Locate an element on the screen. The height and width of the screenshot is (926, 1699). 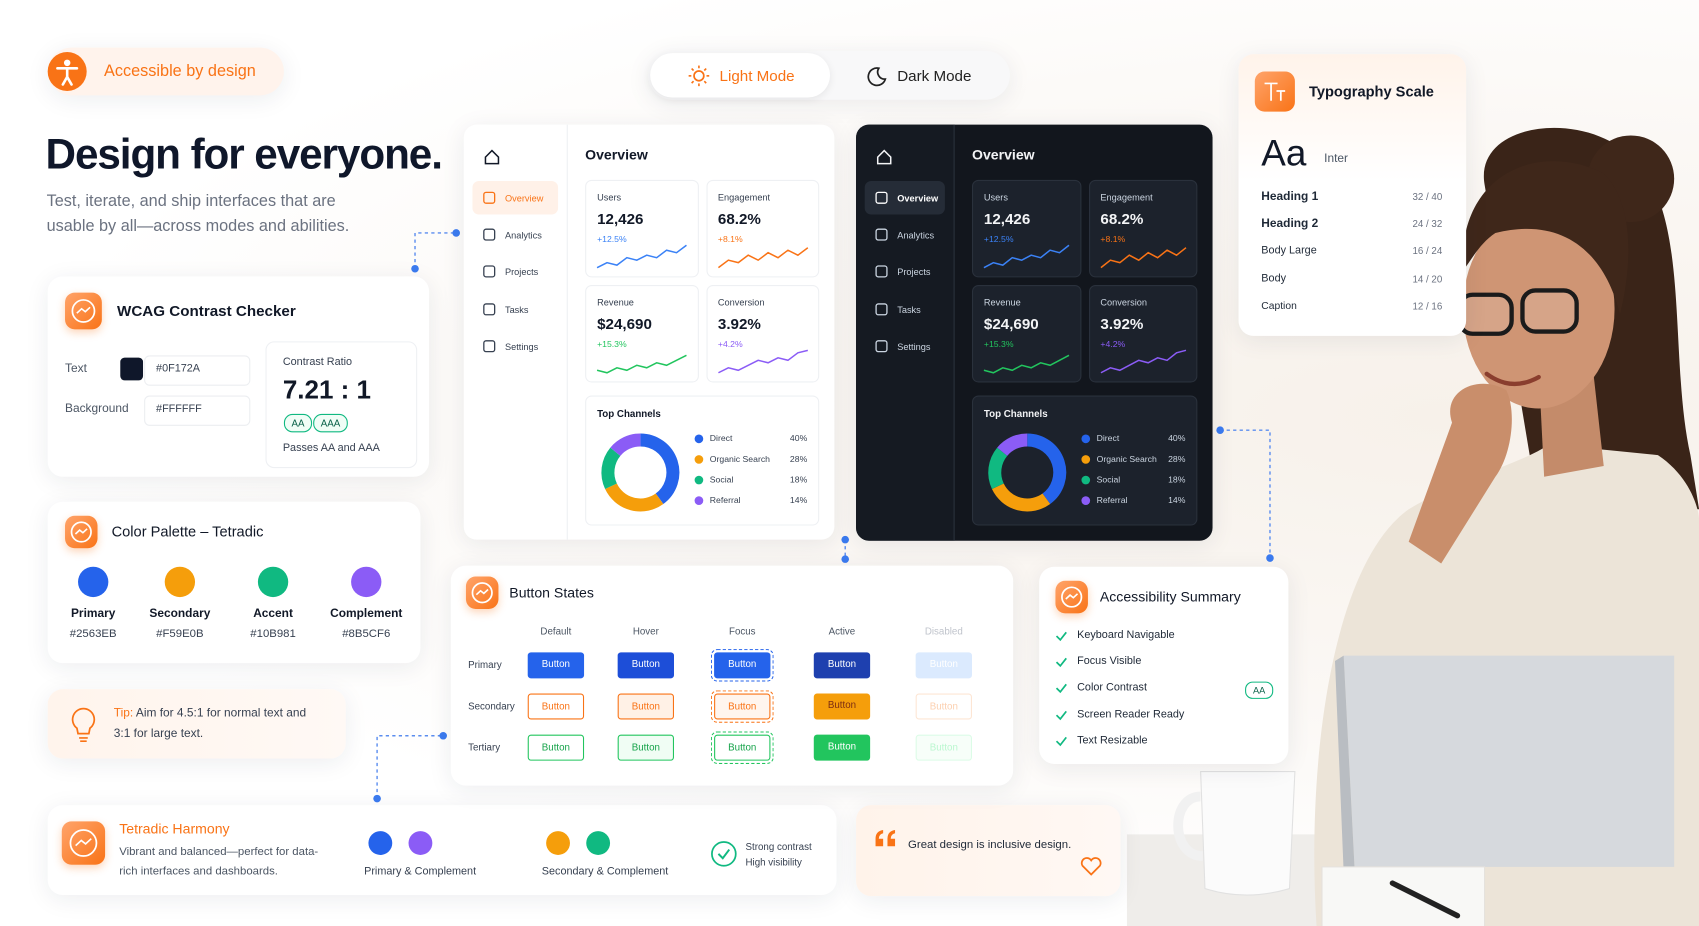
summary-check is located at coordinates (1061, 715).